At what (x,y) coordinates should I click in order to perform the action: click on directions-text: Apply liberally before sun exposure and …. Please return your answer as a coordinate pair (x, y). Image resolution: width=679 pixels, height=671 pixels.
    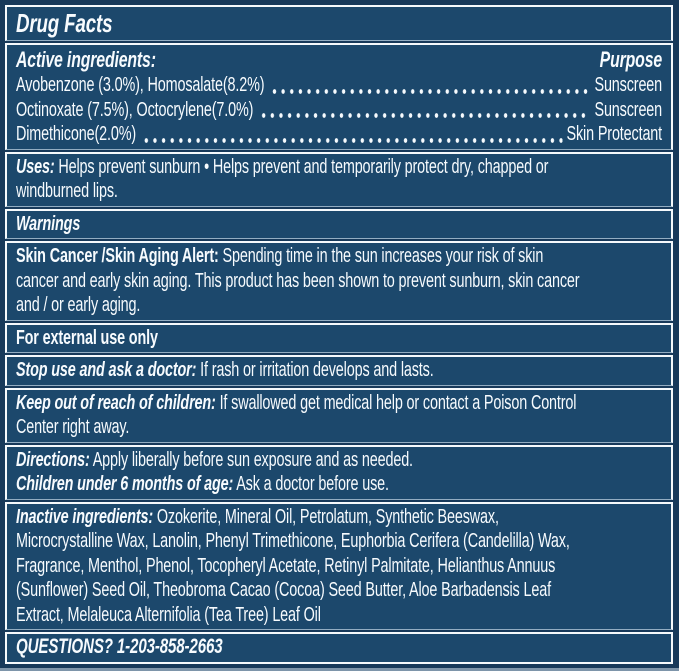
    Looking at the image, I should click on (251, 459).